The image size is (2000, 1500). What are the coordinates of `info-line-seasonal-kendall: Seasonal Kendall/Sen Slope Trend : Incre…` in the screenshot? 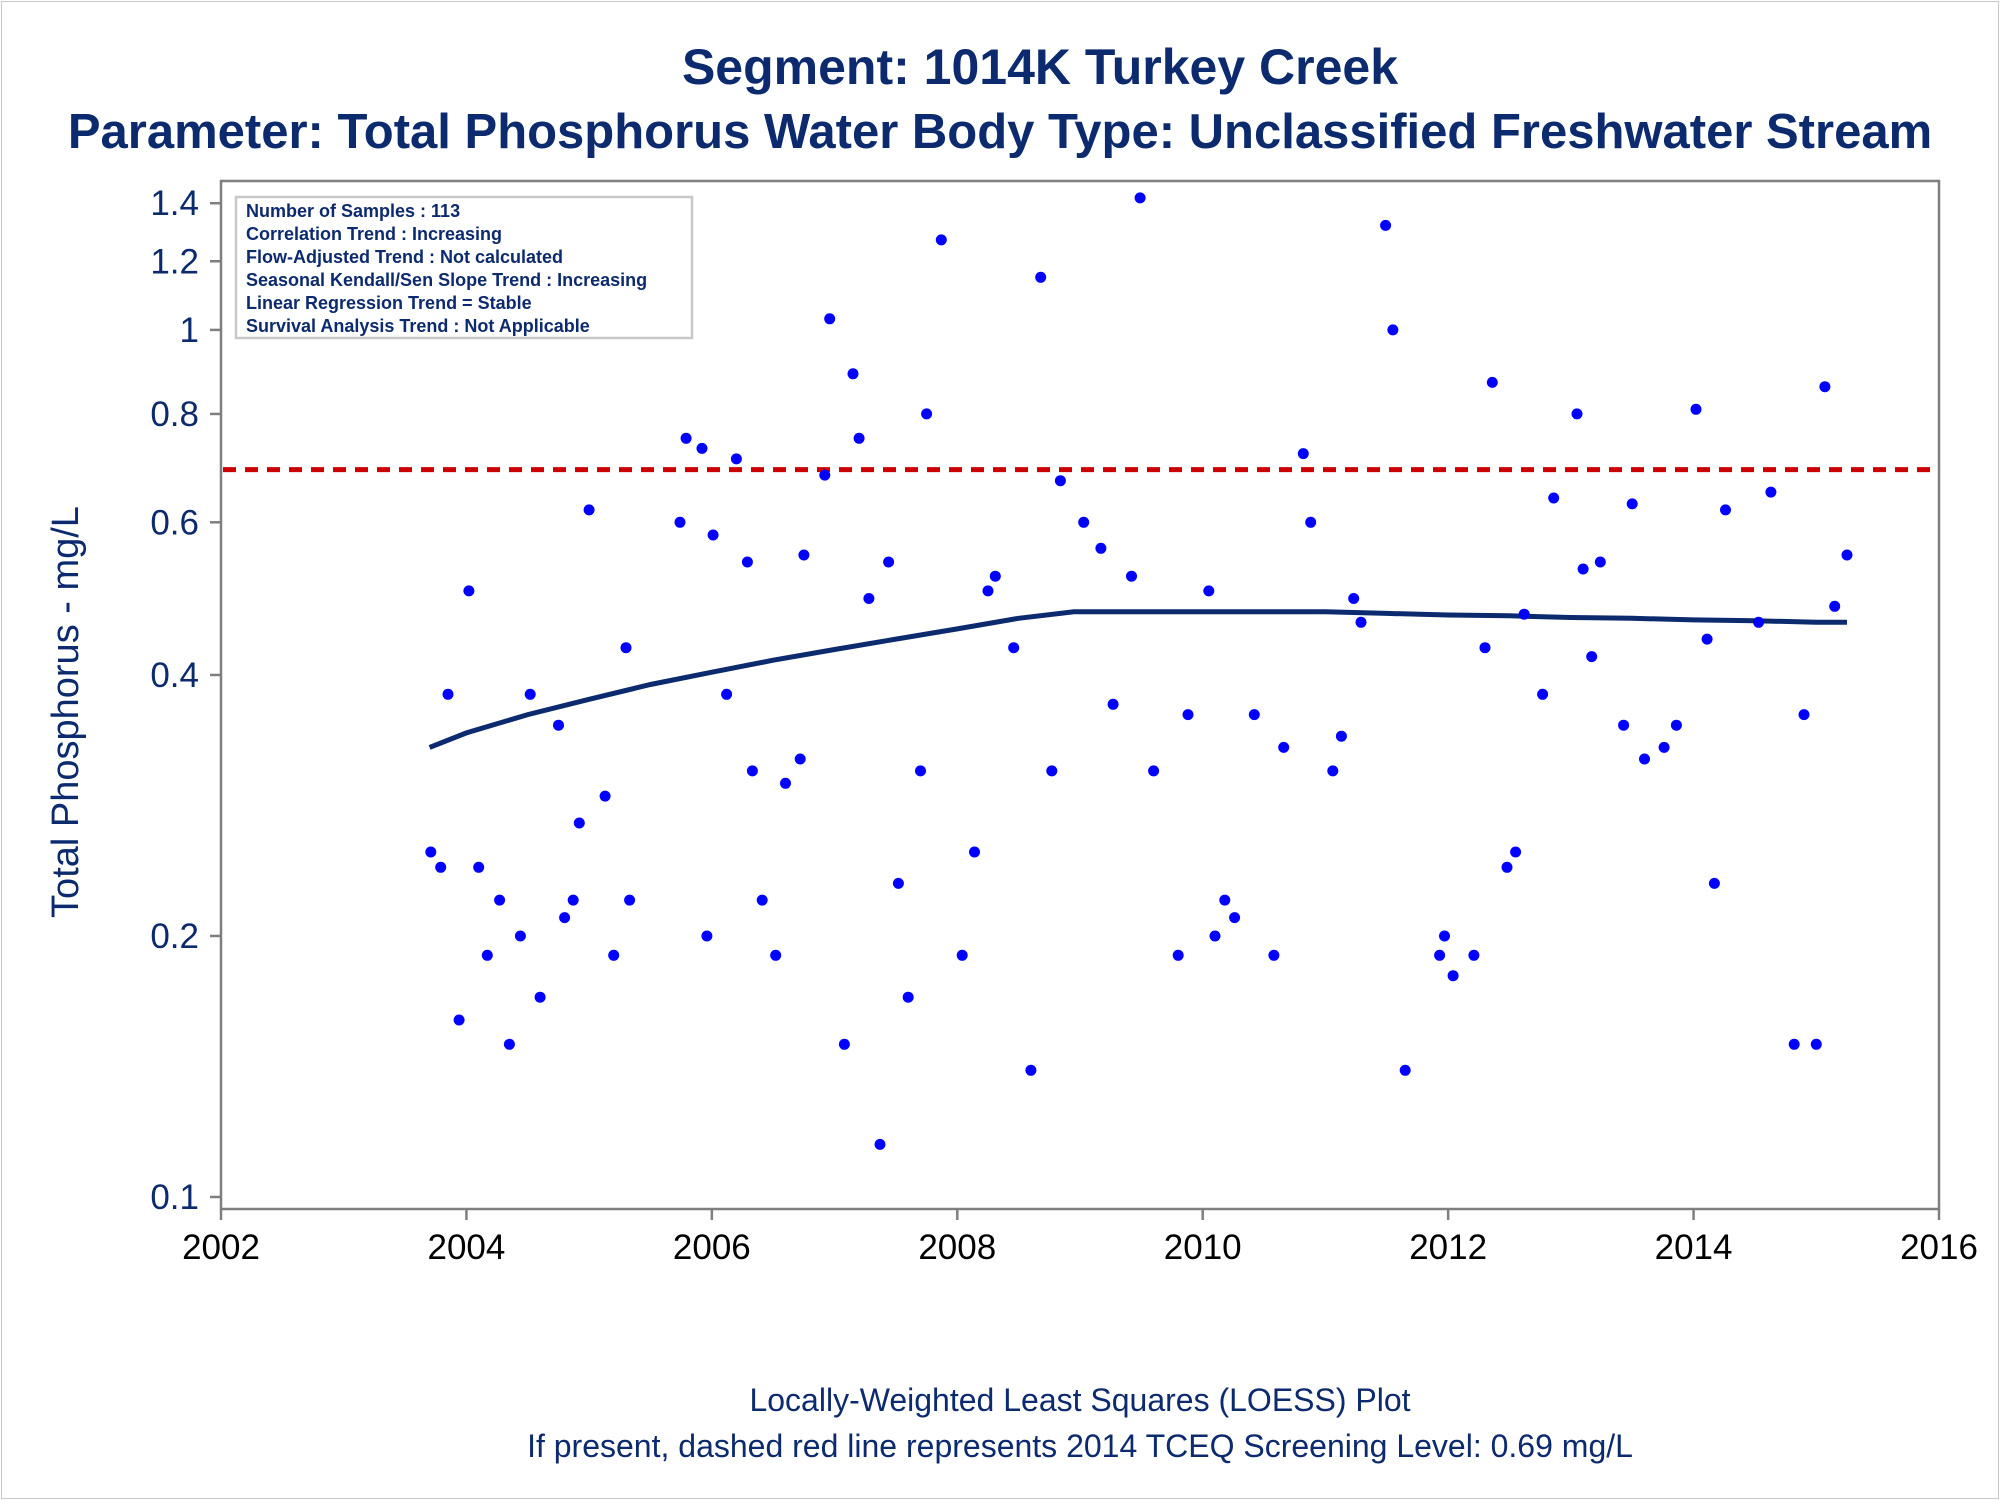 It's located at (446, 280).